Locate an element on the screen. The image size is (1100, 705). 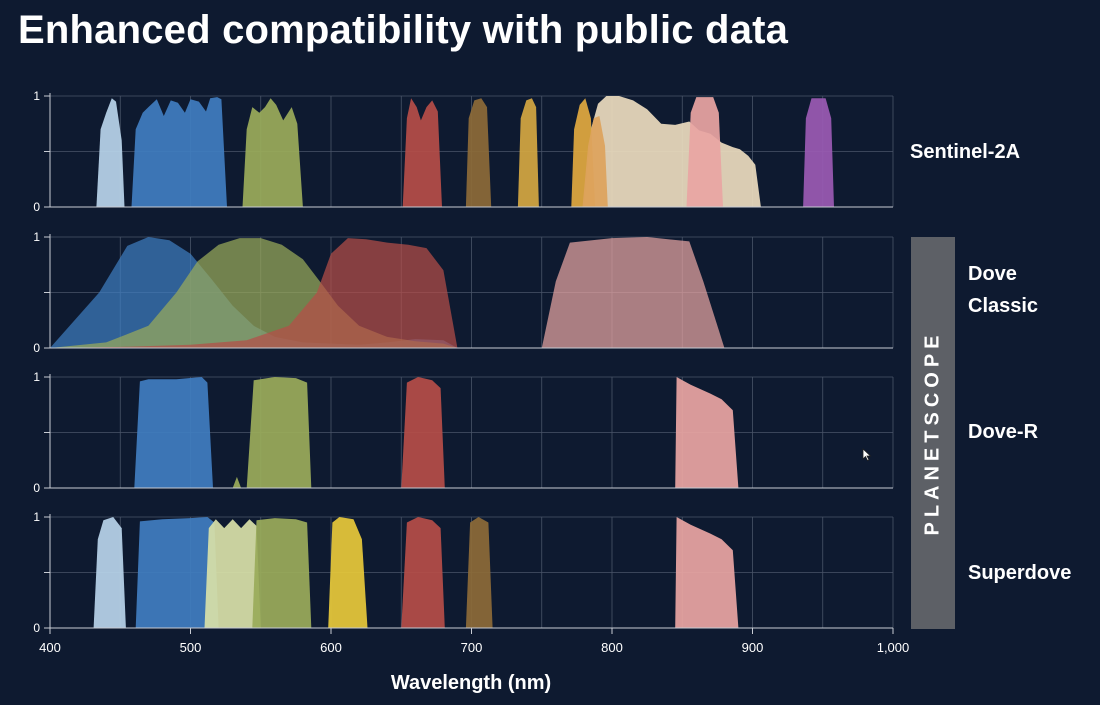
x-tick-label: 700 is located at coordinates (472, 647).